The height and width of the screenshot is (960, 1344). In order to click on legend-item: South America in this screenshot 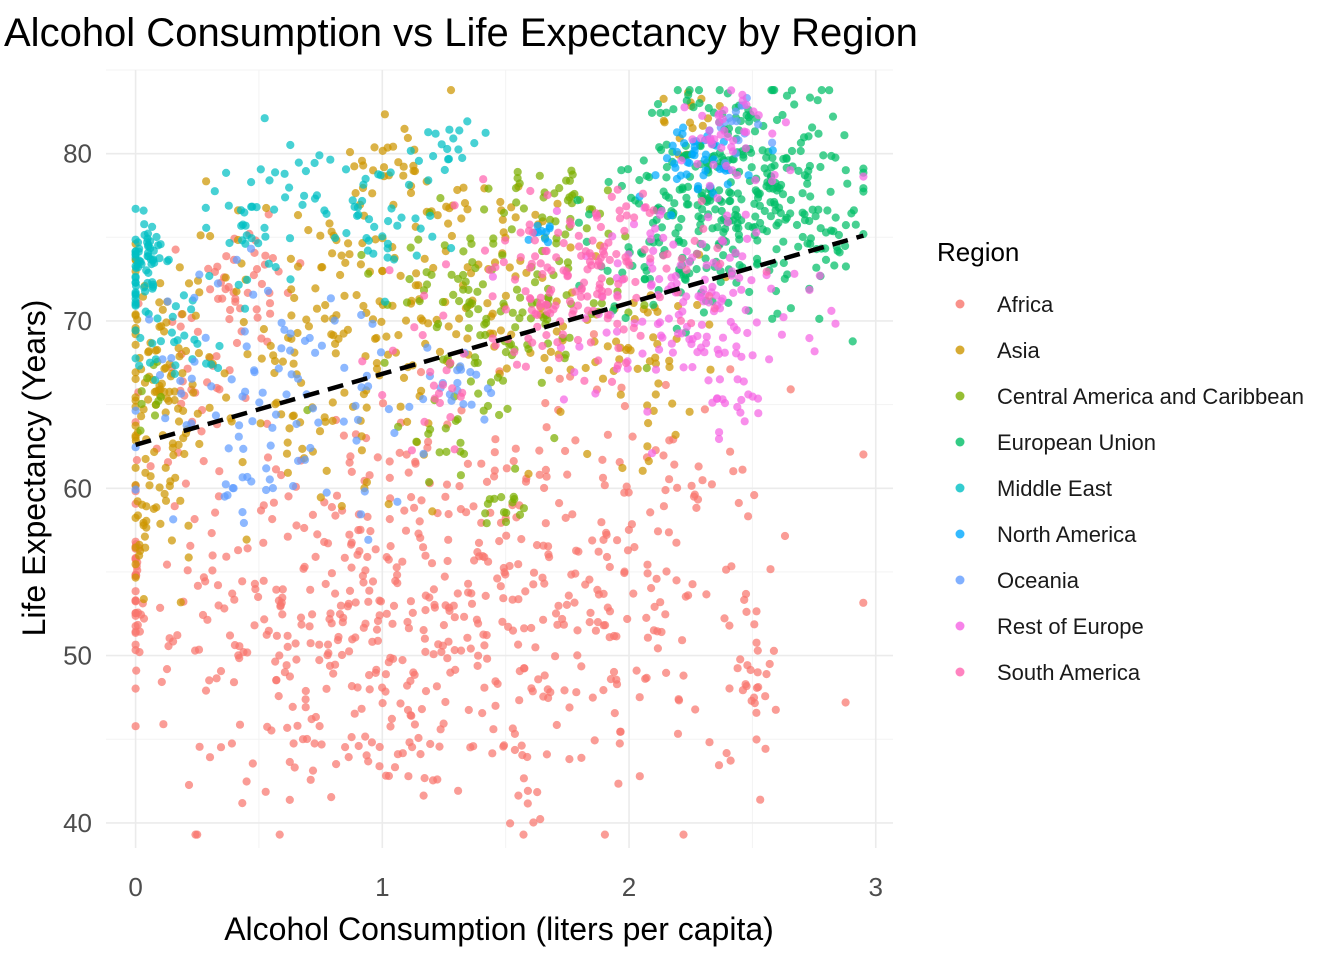, I will do `click(1048, 672)`.